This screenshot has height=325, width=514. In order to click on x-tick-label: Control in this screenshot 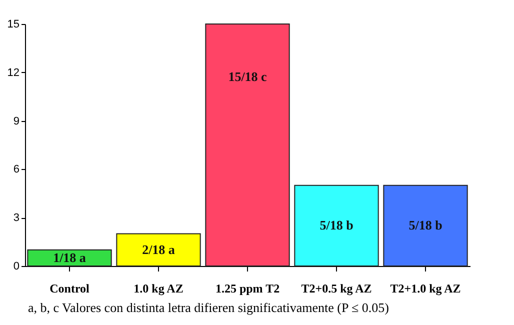, I will do `click(70, 289)`.